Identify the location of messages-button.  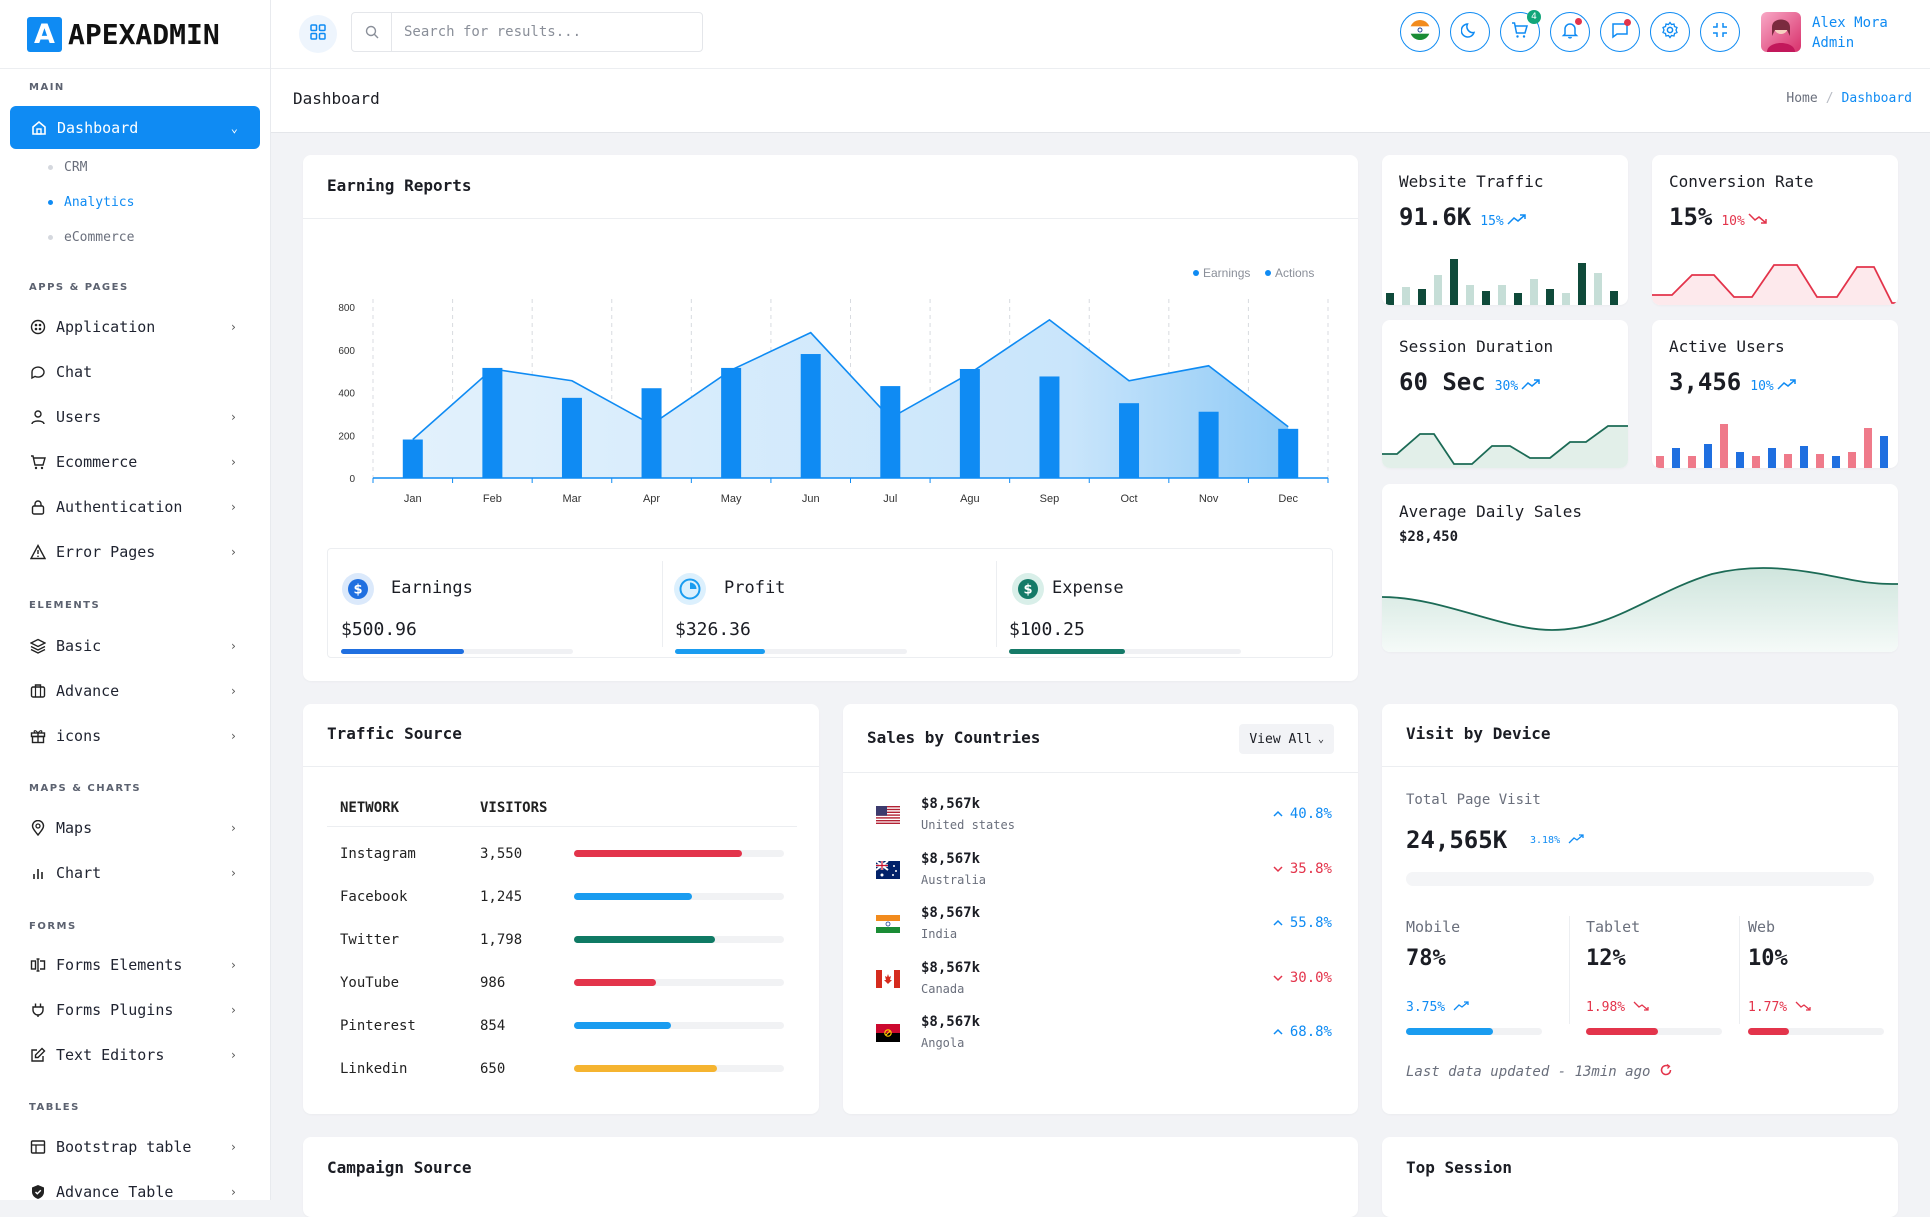
(1620, 32).